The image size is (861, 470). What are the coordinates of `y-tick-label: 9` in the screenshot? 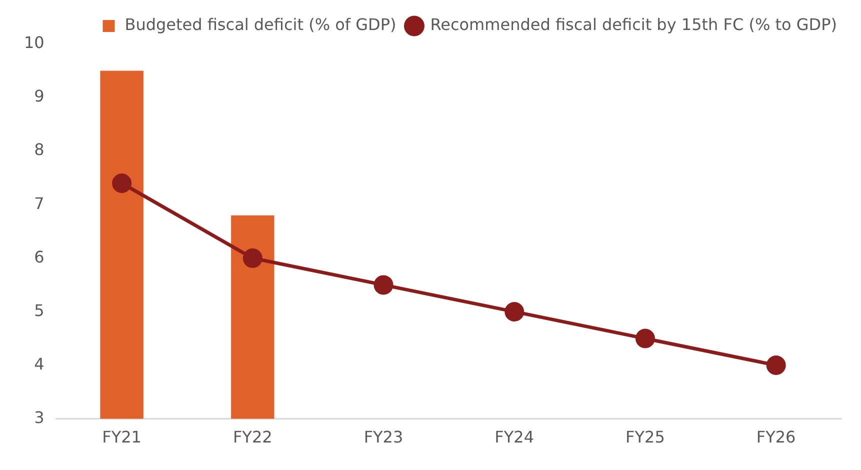 It's located at (39, 96).